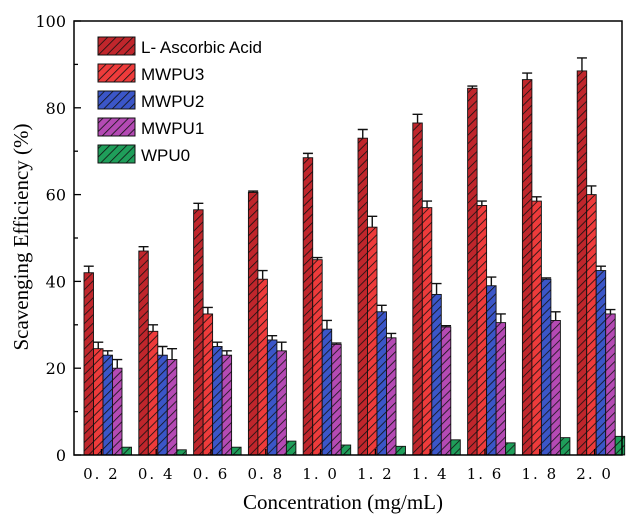 The image size is (630, 515). What do you see at coordinates (56, 281) in the screenshot?
I see `y-tick-label: 40` at bounding box center [56, 281].